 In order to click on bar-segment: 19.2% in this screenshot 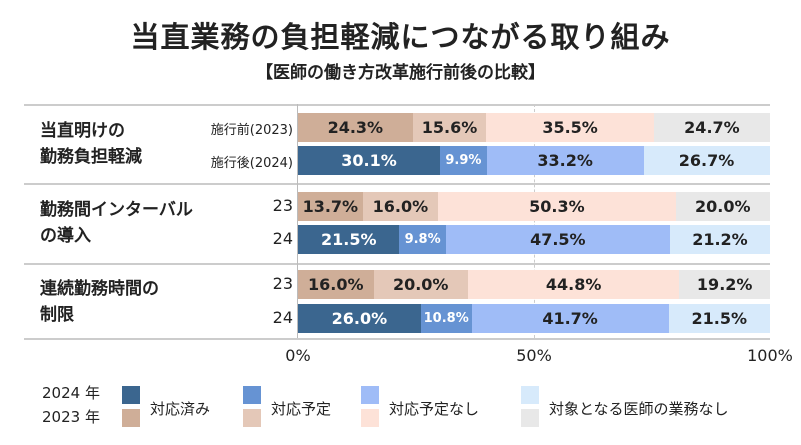, I will do `click(724, 284)`.